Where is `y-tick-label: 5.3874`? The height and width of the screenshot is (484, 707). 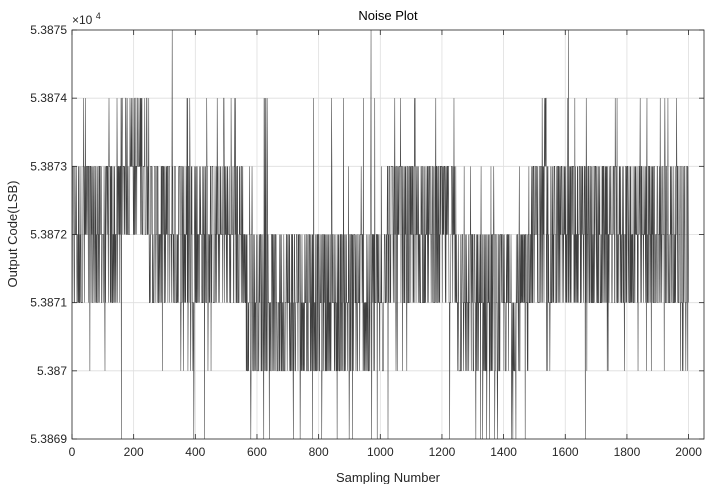
y-tick-label: 5.3874 is located at coordinates (48, 98).